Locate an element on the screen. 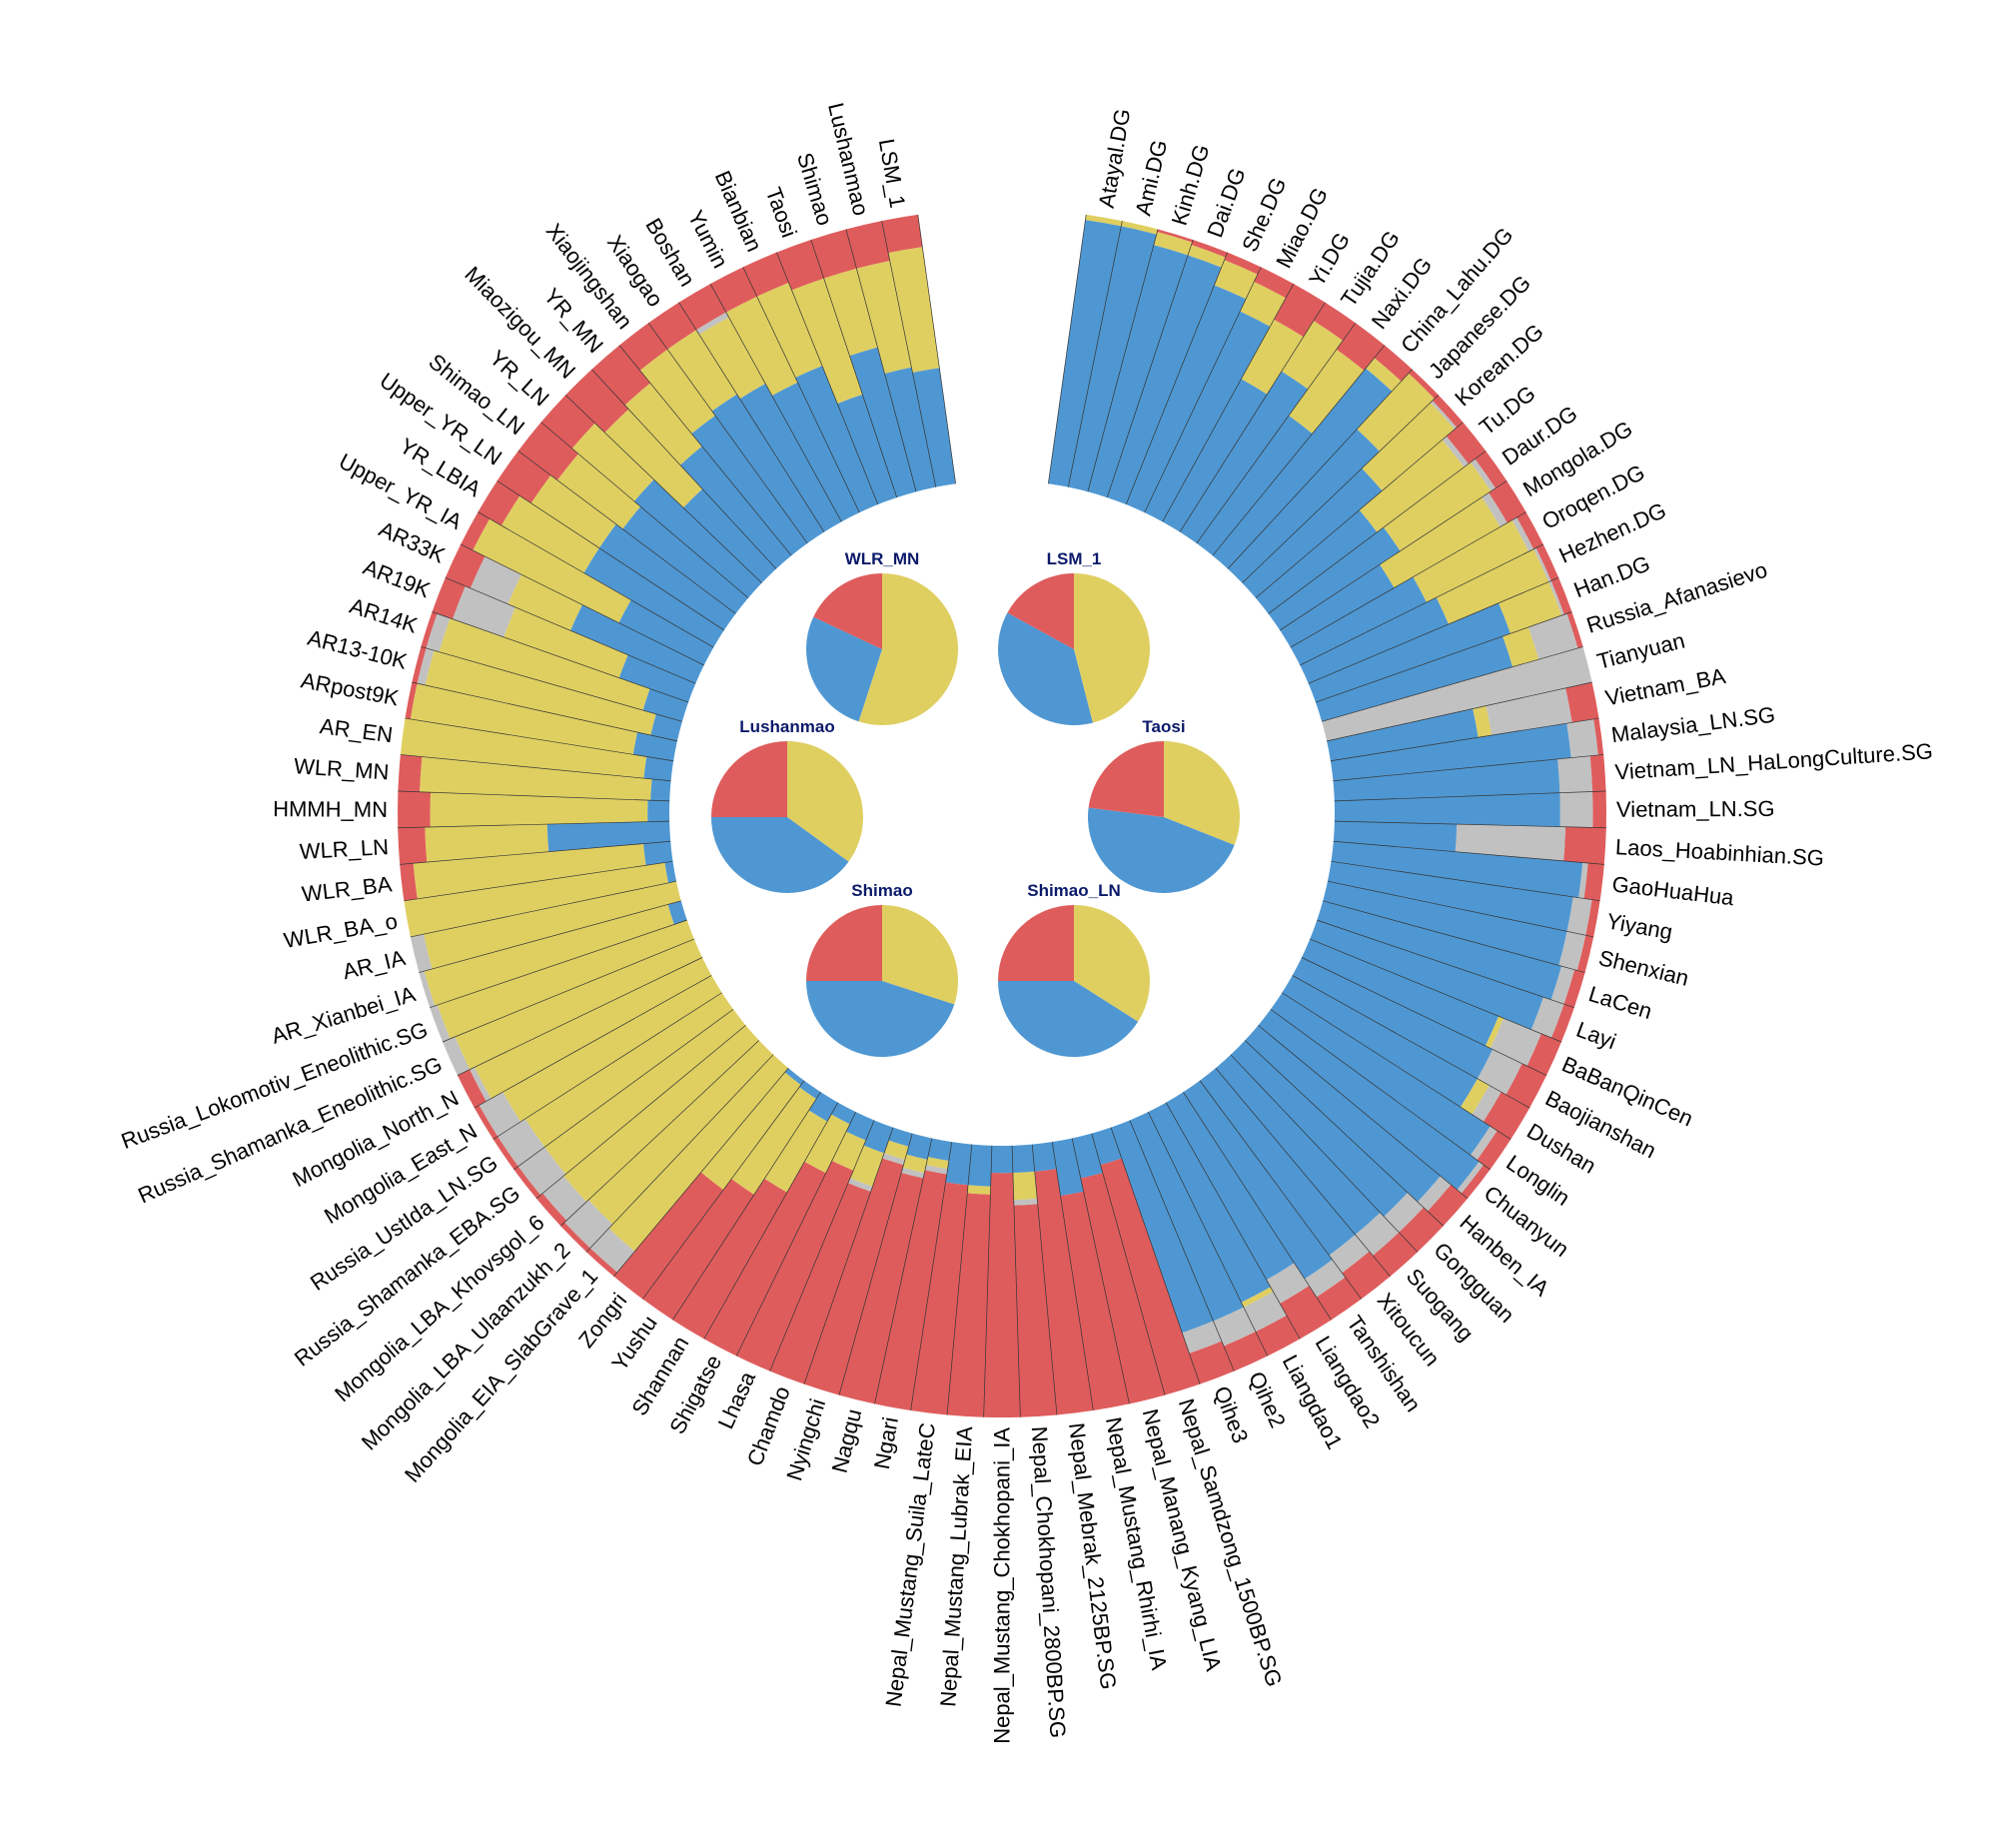  bar-segment-liangdao2-blue is located at coordinates (1230, 1186).